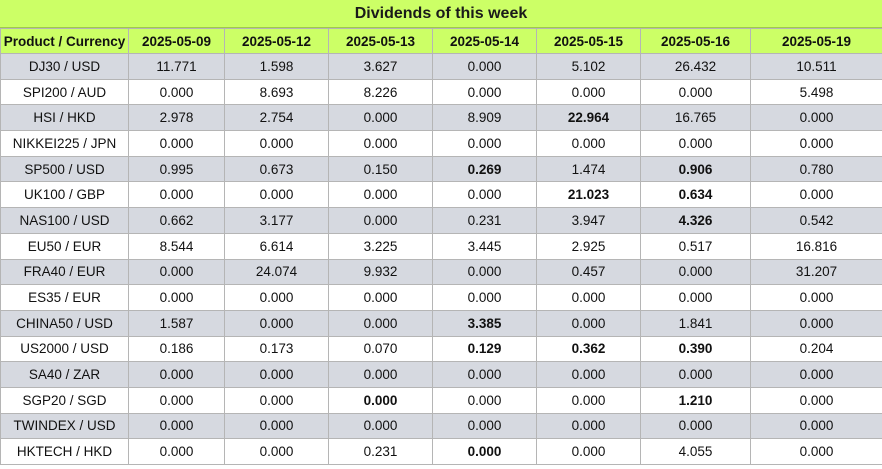 This screenshot has width=882, height=469. What do you see at coordinates (816, 66) in the screenshot?
I see `dividend-value-cell: 10.511` at bounding box center [816, 66].